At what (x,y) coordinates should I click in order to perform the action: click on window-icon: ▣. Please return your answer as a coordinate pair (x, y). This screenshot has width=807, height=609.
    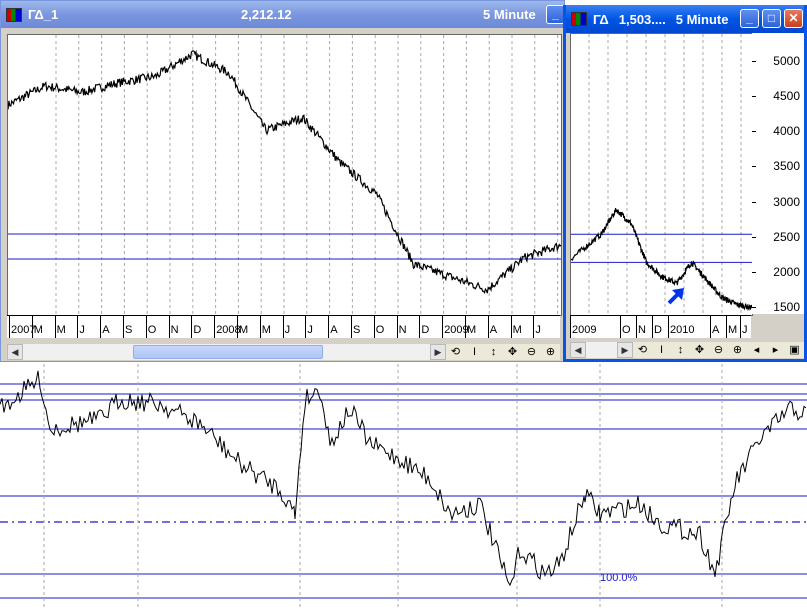
    Looking at the image, I should click on (794, 350).